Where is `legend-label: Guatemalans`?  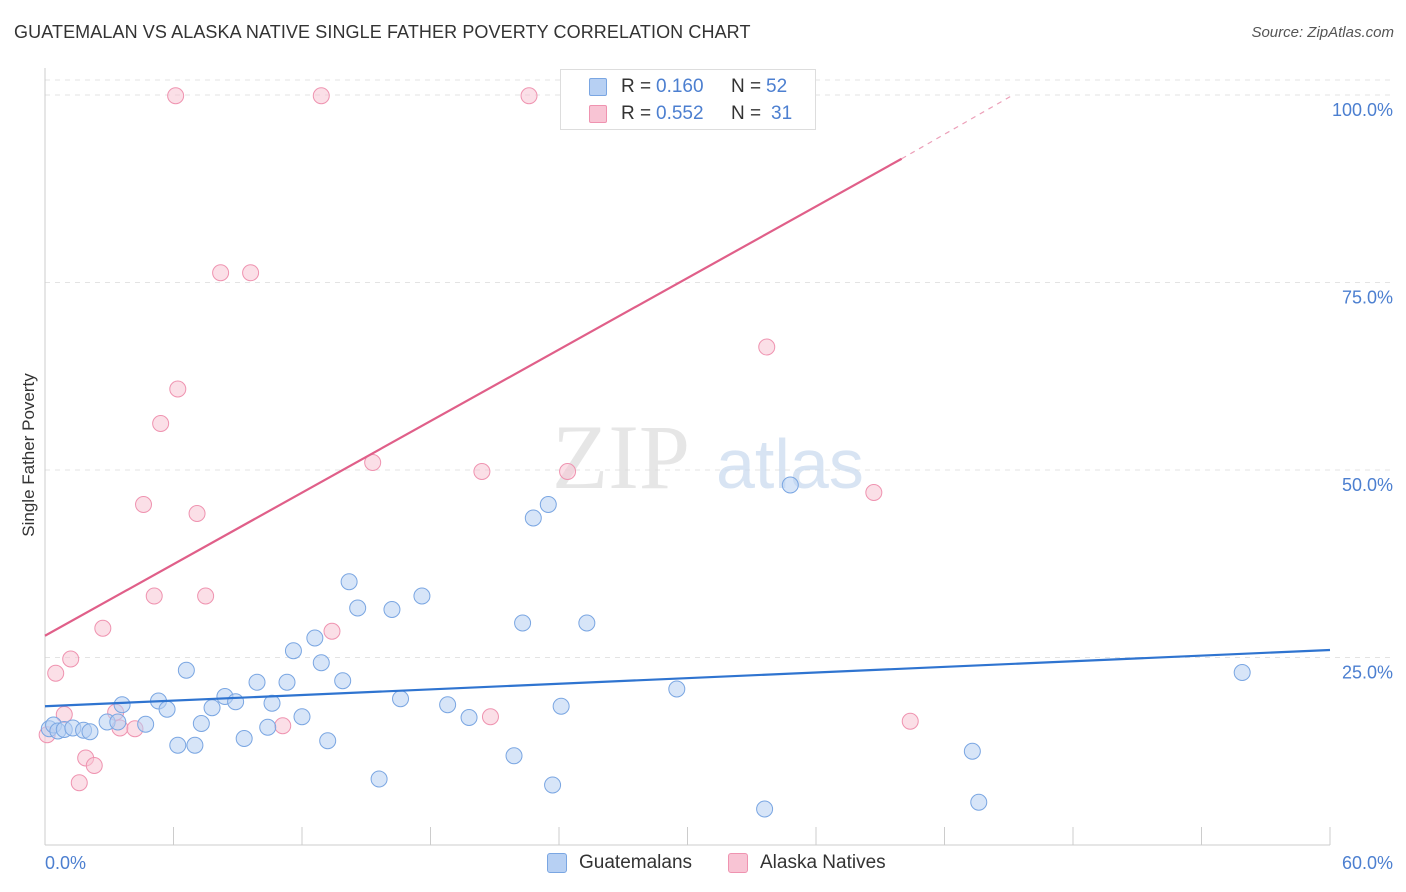 legend-label: Guatemalans is located at coordinates (636, 862).